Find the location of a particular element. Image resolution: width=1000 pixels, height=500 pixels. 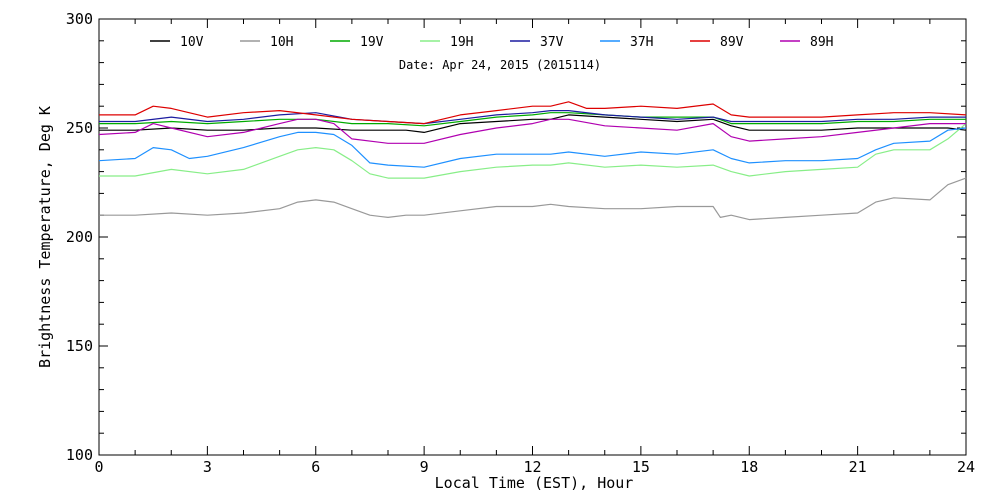

legend-item-19h: 19H is located at coordinates (446, 42).